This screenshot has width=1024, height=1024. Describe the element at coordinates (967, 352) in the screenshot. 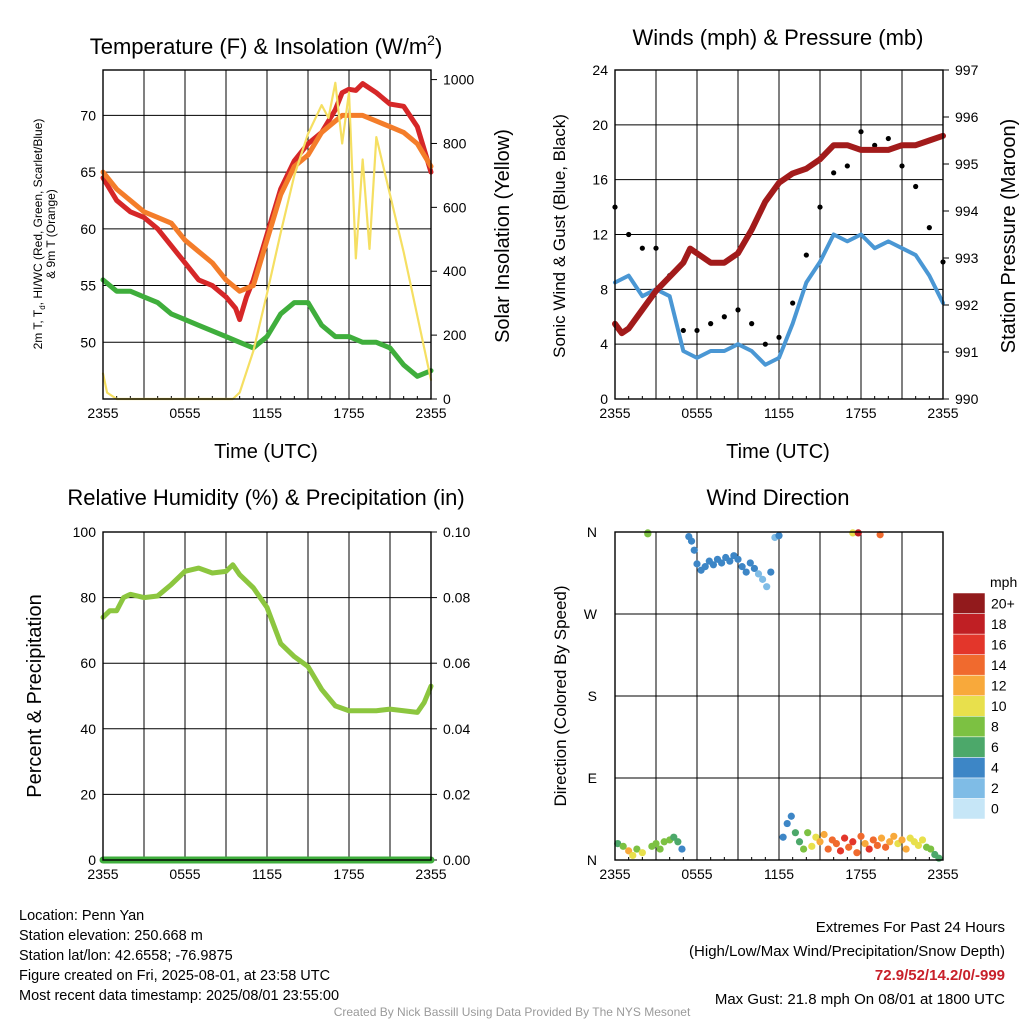

I see `winds-y-right-tick-label: 991` at that location.